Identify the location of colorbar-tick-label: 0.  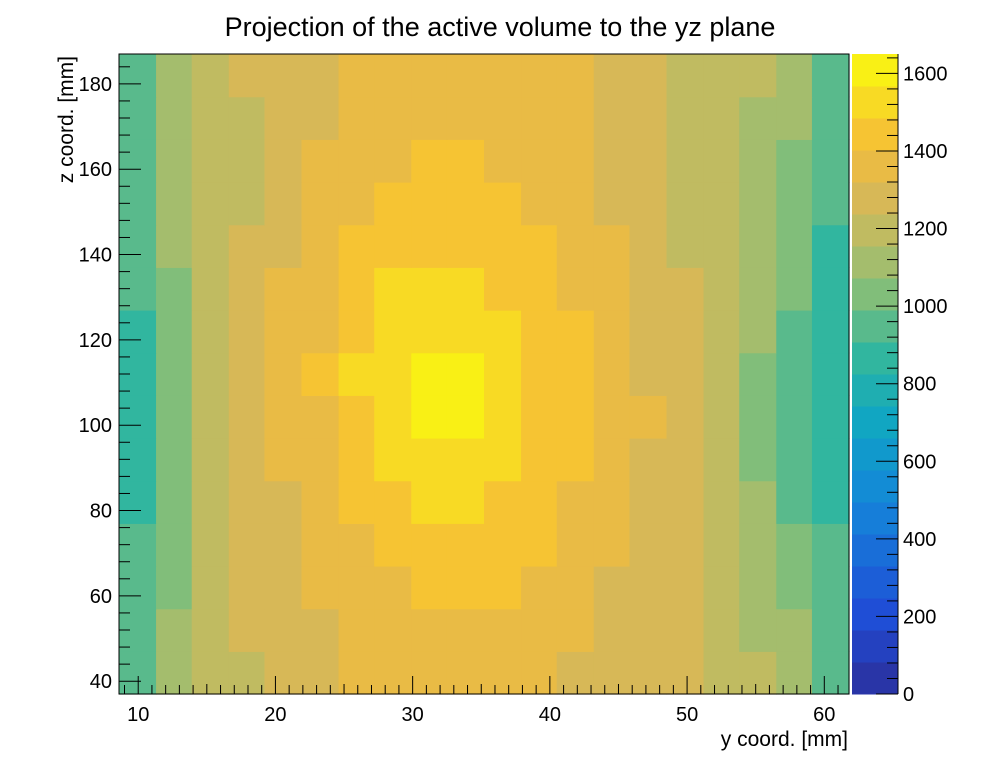
(908, 695).